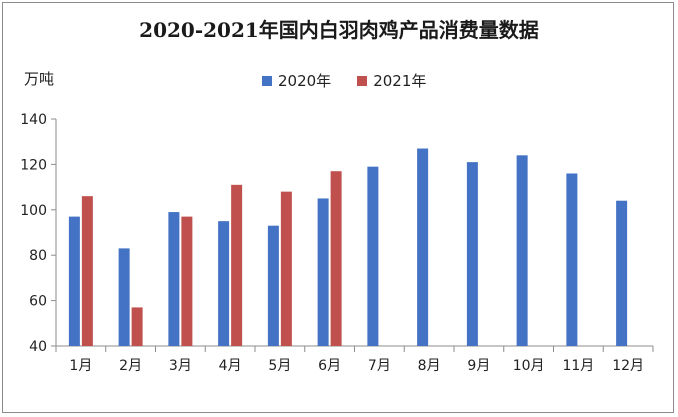 This screenshot has height=417, width=678. What do you see at coordinates (38, 302) in the screenshot?
I see `y-tick-label: 60` at bounding box center [38, 302].